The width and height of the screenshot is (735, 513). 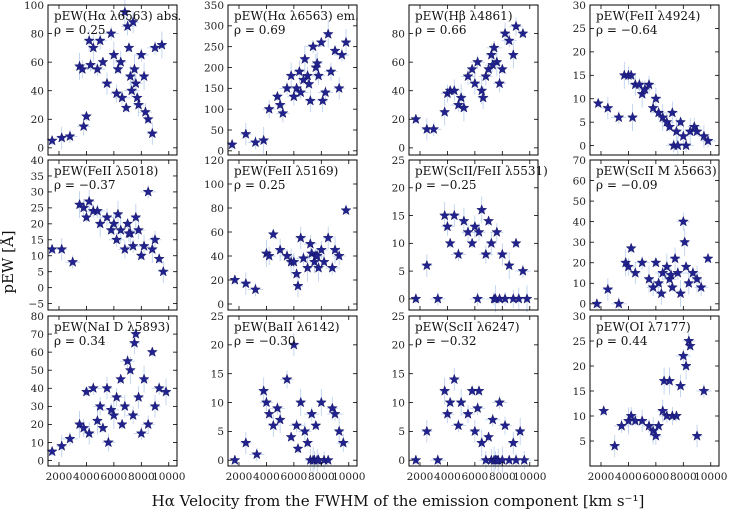 I want to click on panel-rho: ρ = −0.37, so click(x=85, y=185).